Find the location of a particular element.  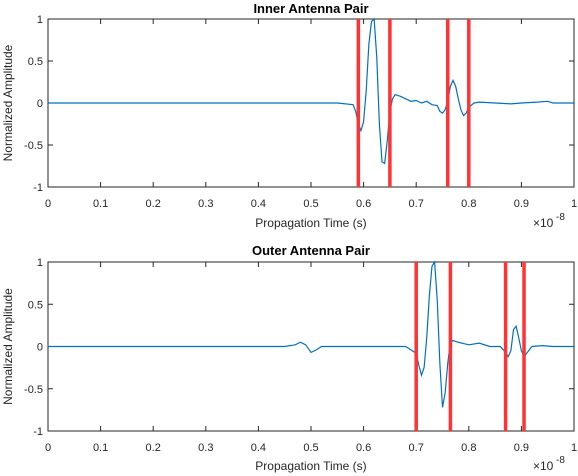

chart-title: Inner Antenna Pair is located at coordinates (310, 8).